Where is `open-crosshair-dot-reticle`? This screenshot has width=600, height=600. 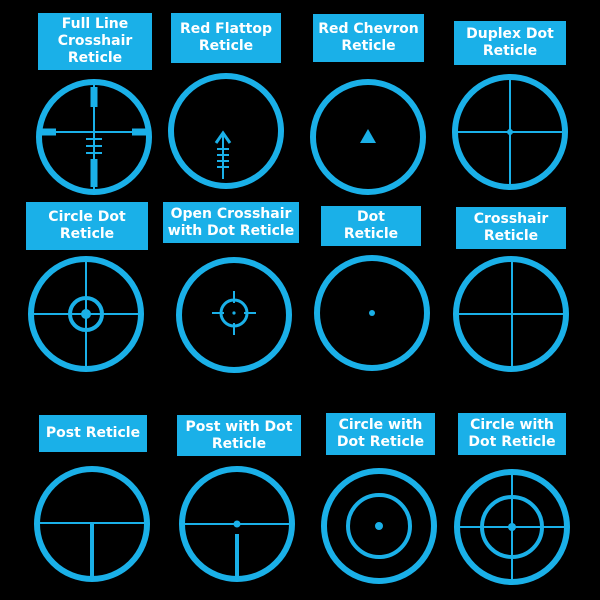
open-crosshair-dot-reticle is located at coordinates (234, 315).